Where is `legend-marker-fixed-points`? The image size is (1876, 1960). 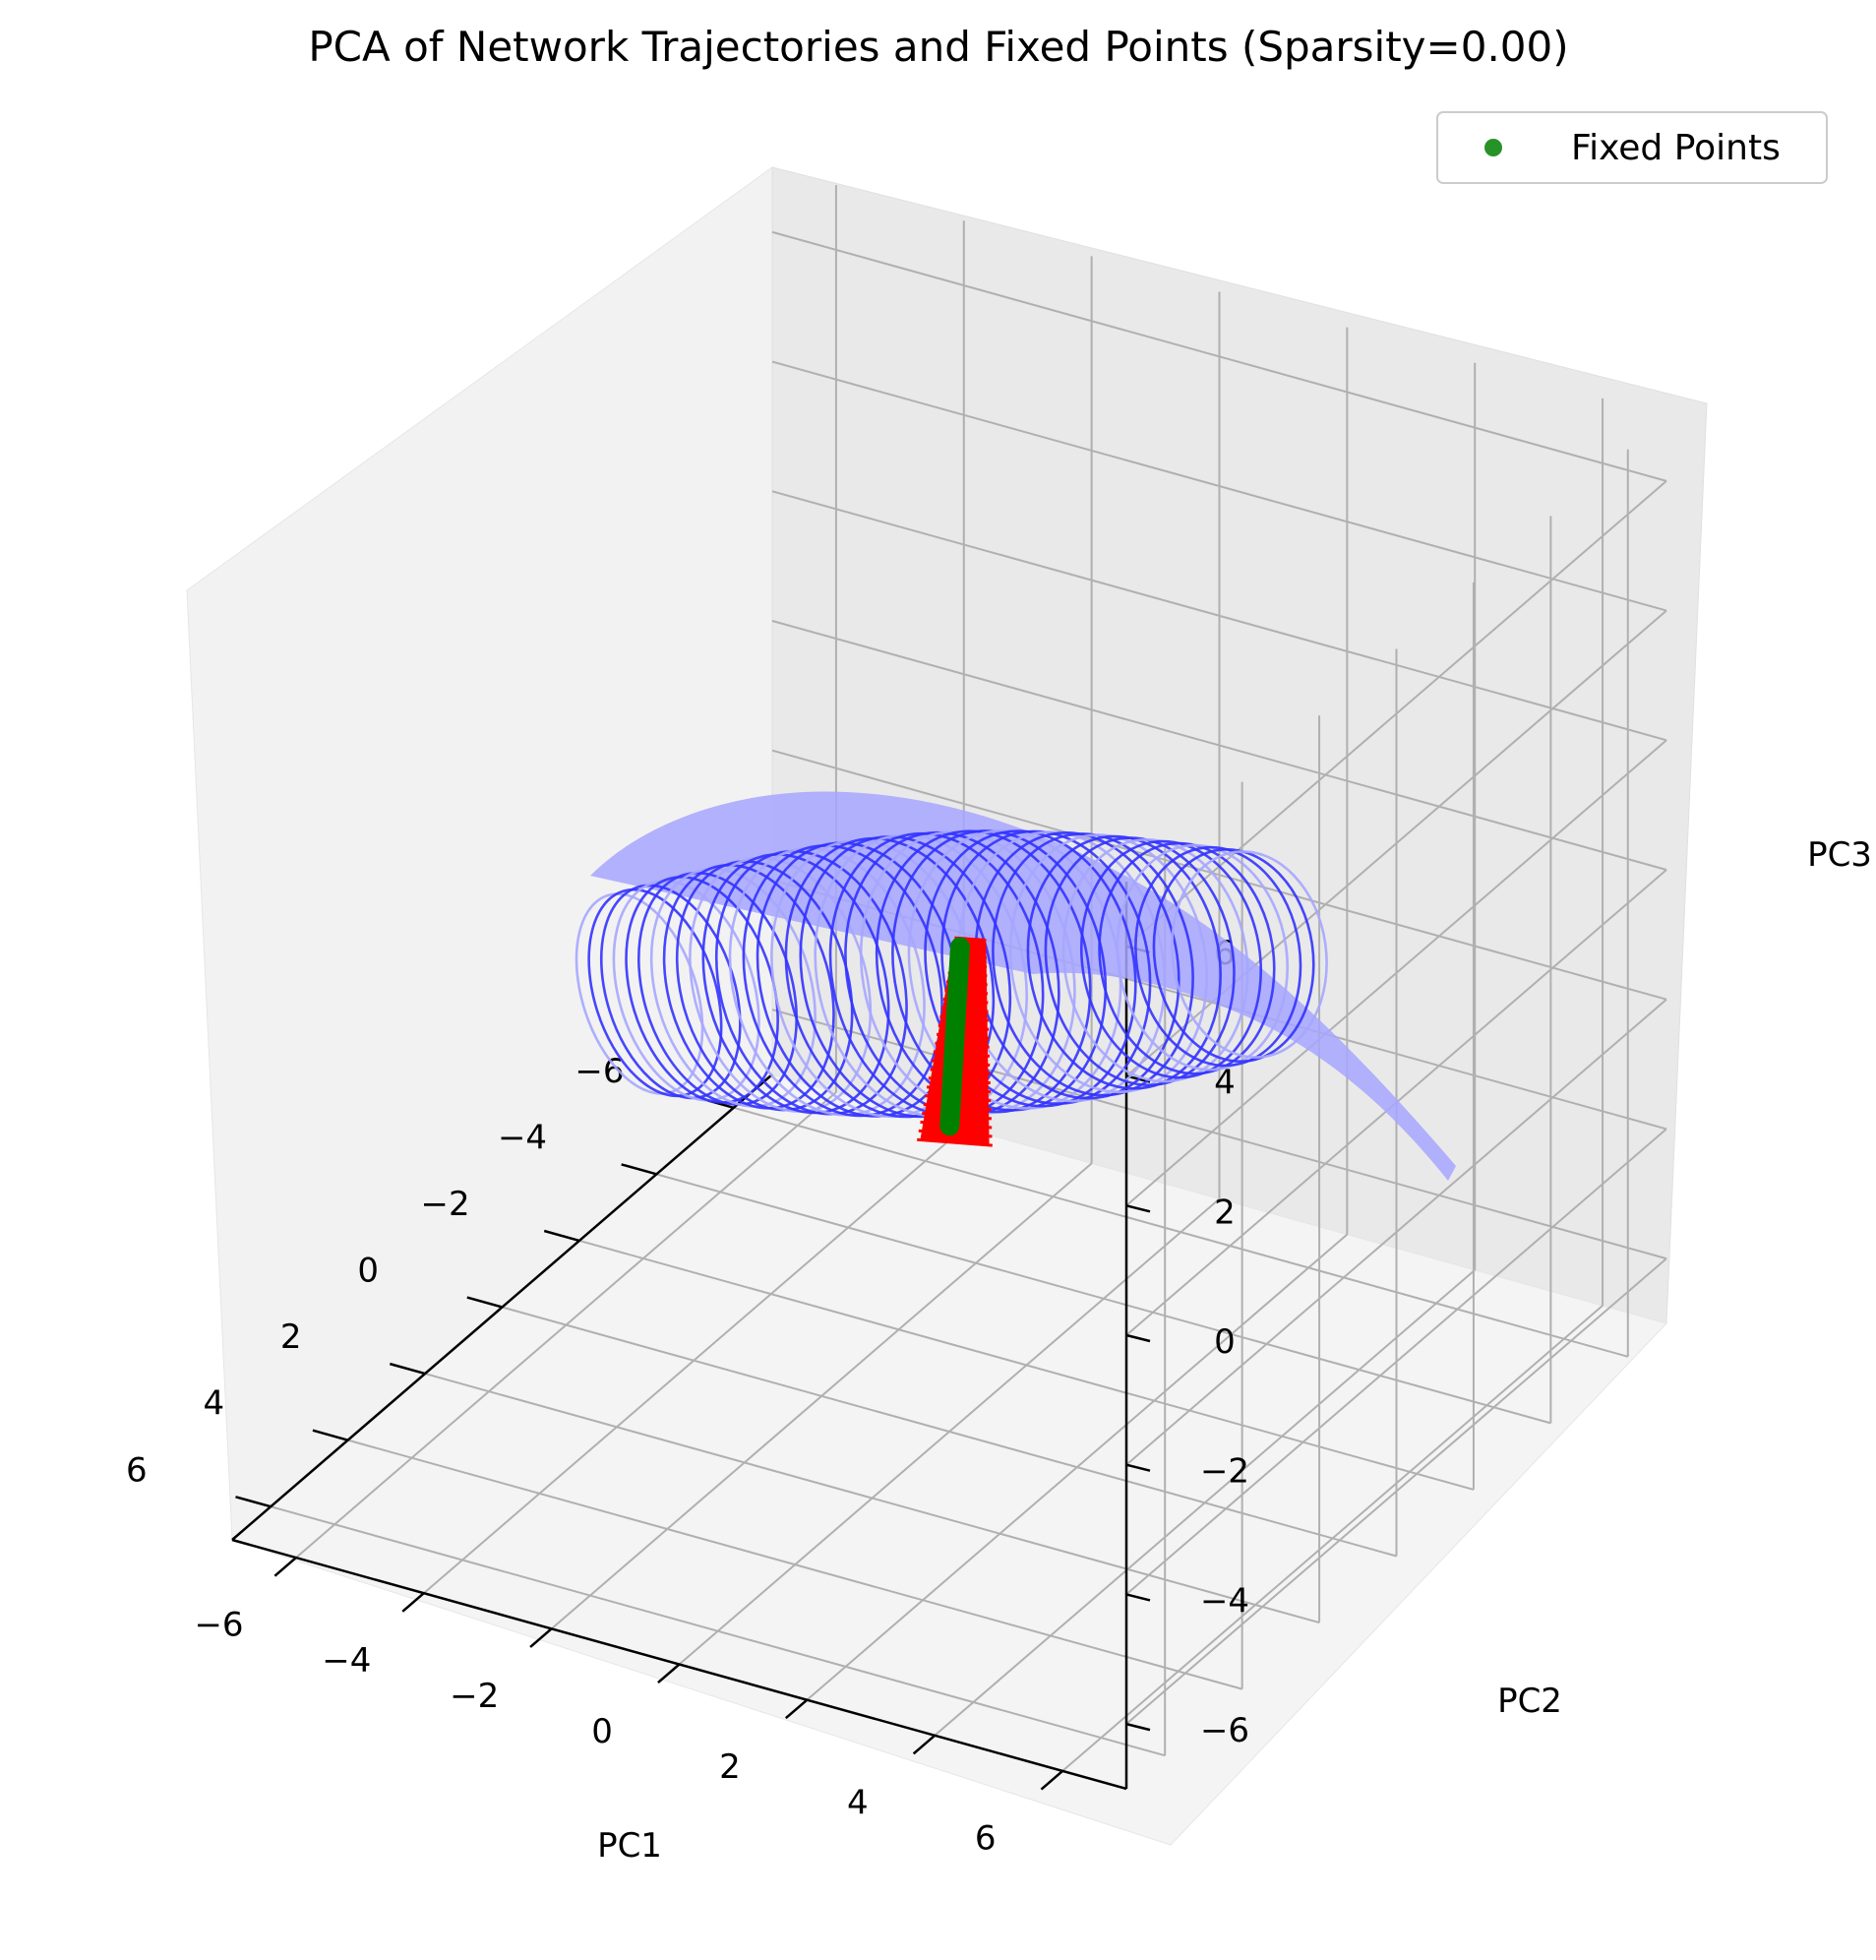 legend-marker-fixed-points is located at coordinates (1493, 147).